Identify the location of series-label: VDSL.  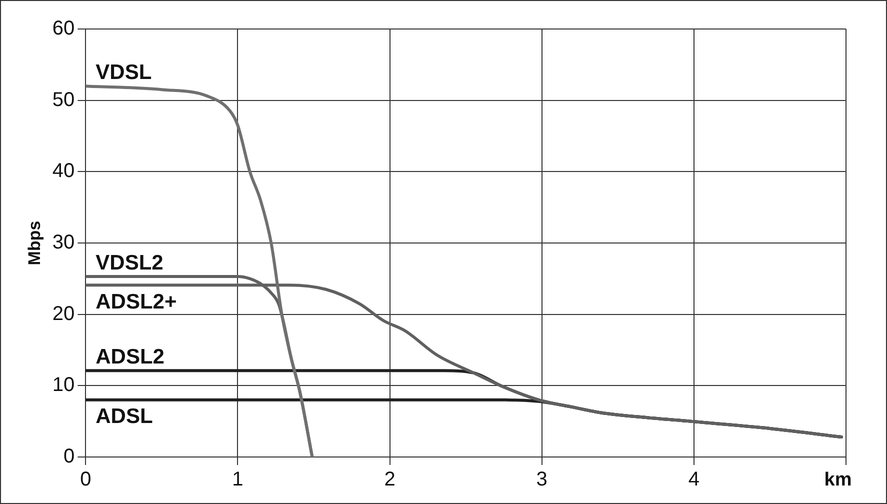
(124, 72).